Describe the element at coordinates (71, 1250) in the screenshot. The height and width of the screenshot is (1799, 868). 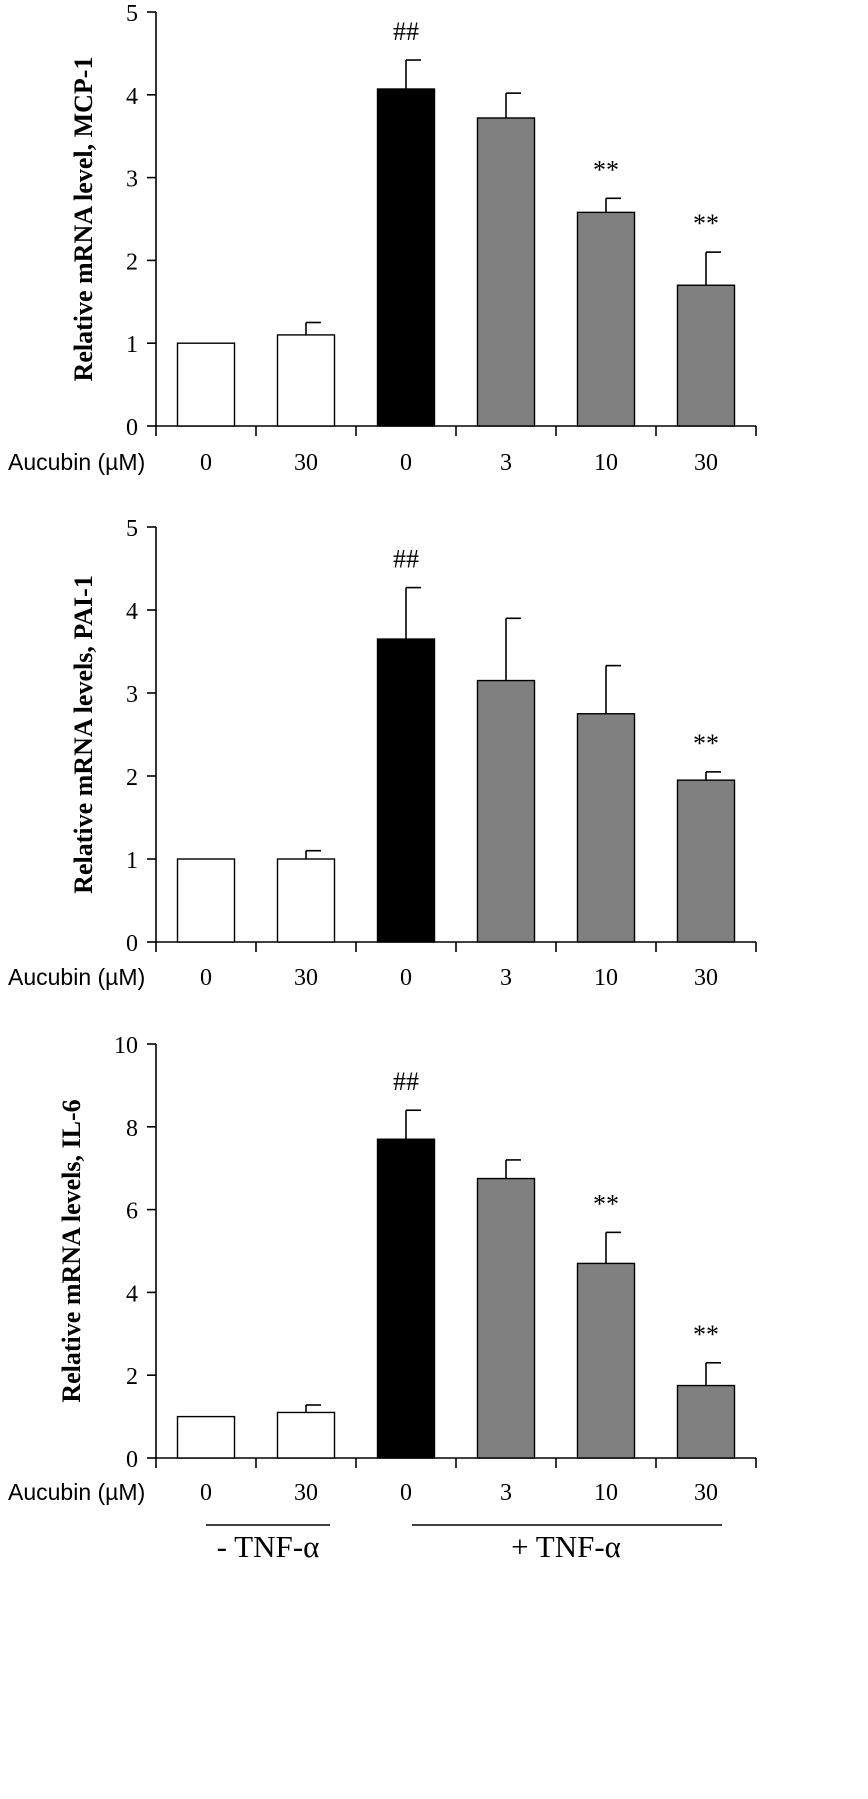
I see `y-axis-title: Relative mRNA levels, IL-6` at that location.